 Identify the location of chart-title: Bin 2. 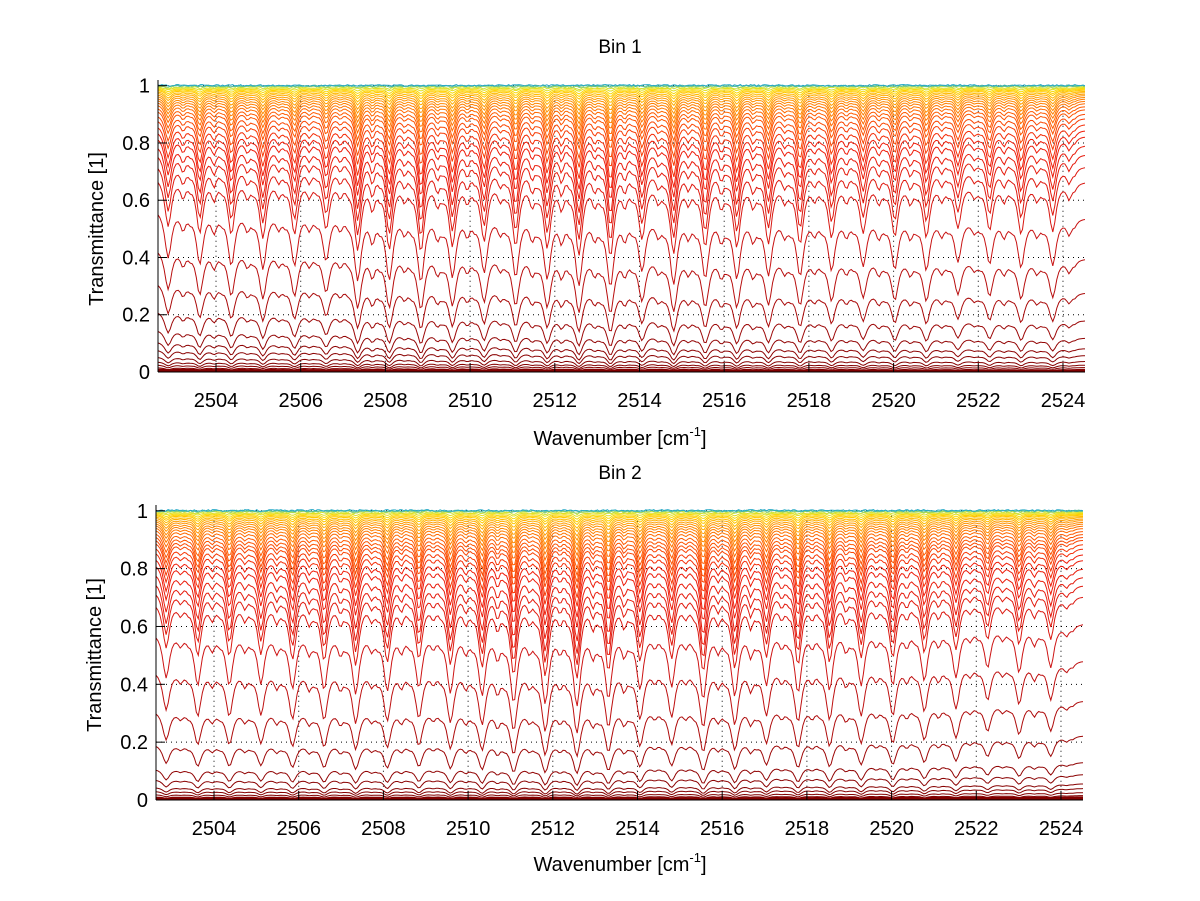
(619, 473).